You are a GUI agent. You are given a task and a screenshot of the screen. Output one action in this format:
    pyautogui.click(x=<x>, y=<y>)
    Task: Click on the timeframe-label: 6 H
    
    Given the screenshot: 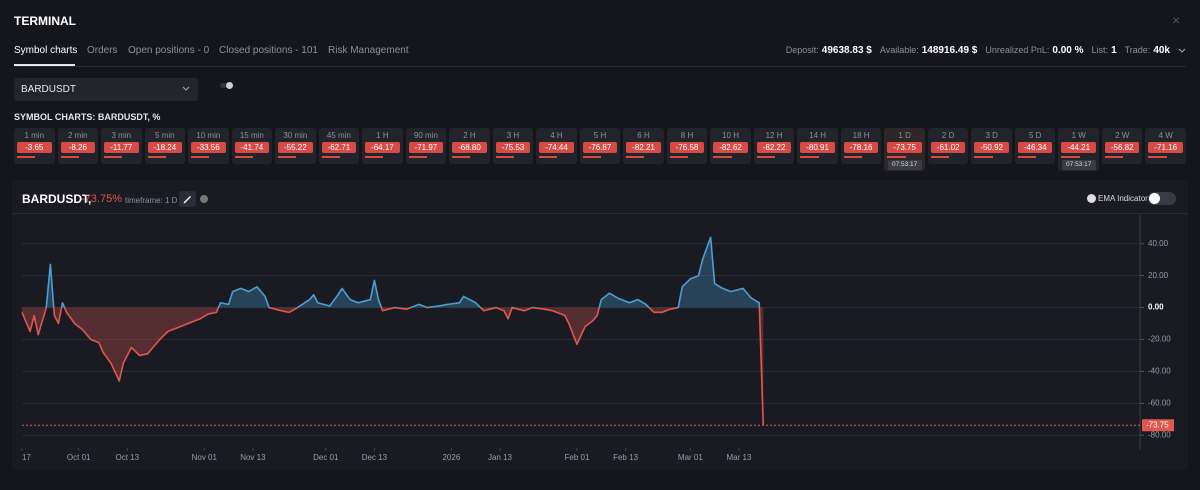 What is the action you would take?
    pyautogui.click(x=643, y=135)
    